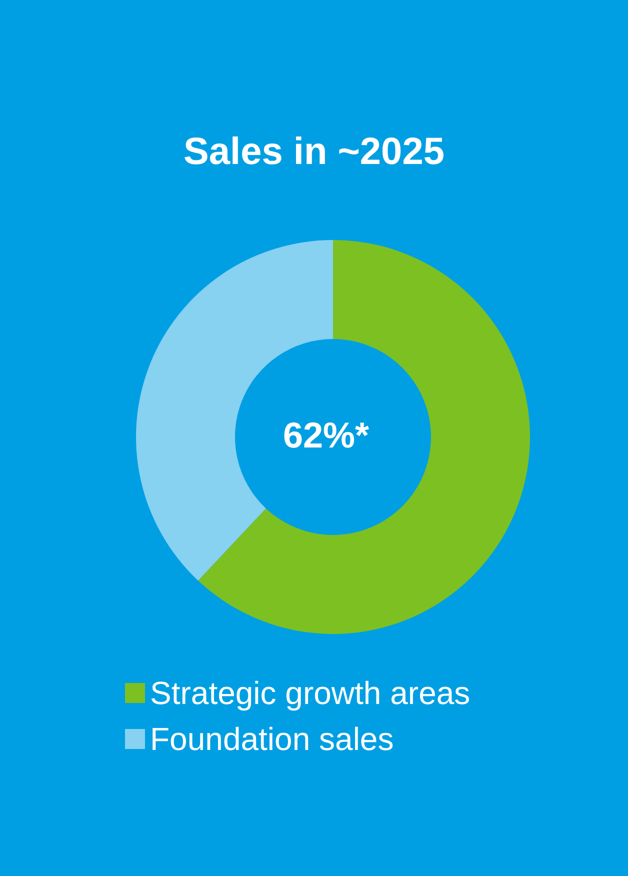 Image resolution: width=628 pixels, height=876 pixels. I want to click on text: 62%*, so click(326, 435).